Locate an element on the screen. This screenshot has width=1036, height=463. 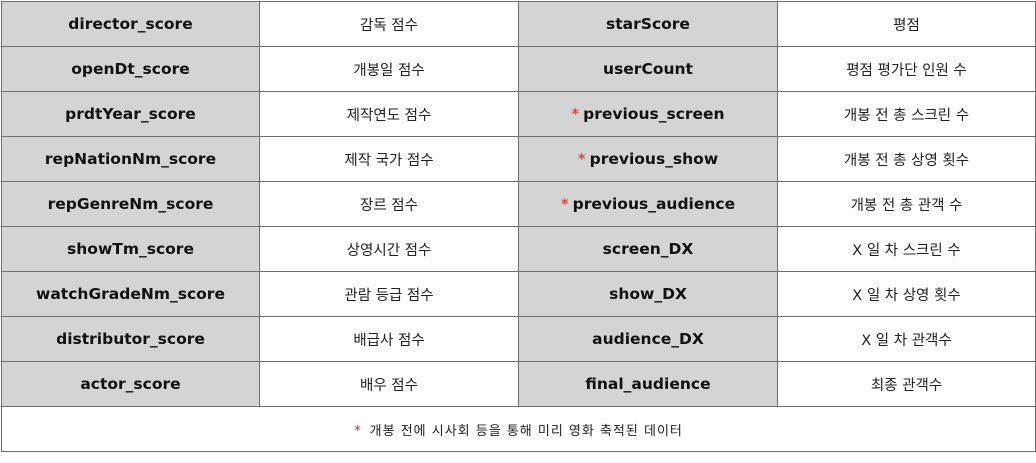
right-feature-desc: 개봉 전 총 상영 횟수 is located at coordinates (906, 159).